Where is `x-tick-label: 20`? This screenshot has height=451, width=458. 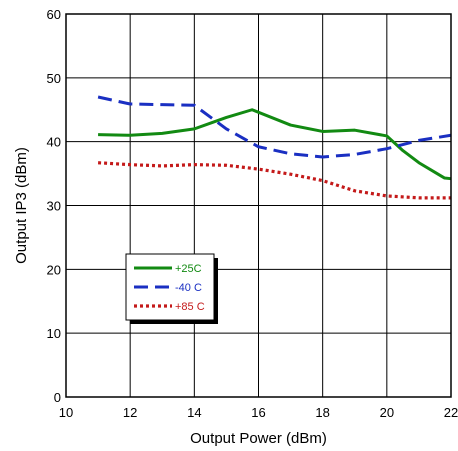 x-tick-label: 20 is located at coordinates (387, 412).